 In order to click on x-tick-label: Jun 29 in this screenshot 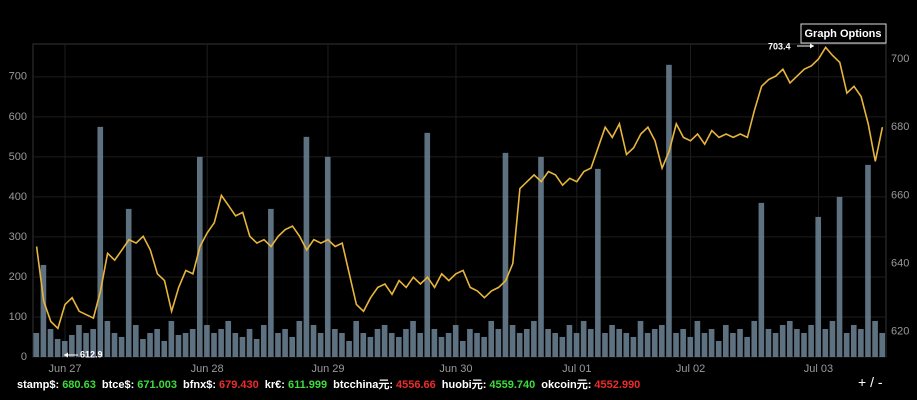, I will do `click(327, 367)`.